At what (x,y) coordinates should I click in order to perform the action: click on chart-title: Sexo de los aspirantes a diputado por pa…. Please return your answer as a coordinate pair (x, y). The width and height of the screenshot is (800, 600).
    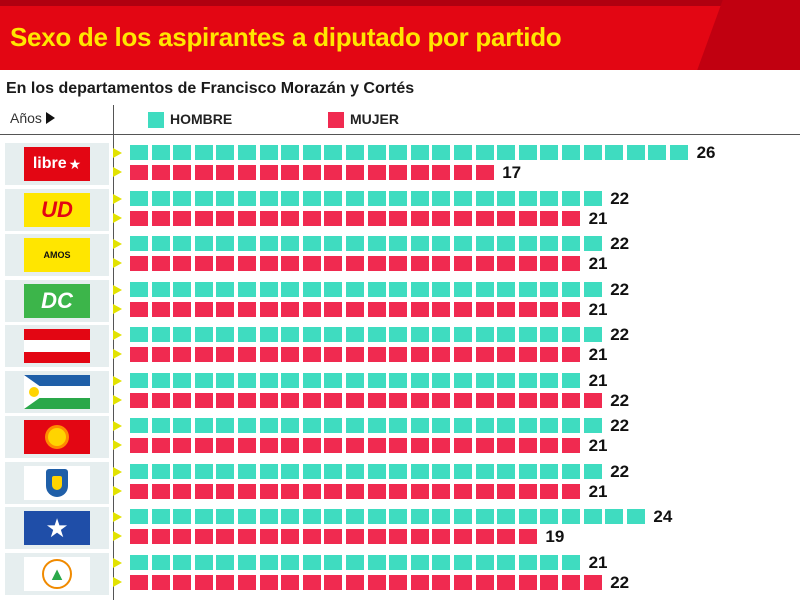
    Looking at the image, I should click on (286, 37).